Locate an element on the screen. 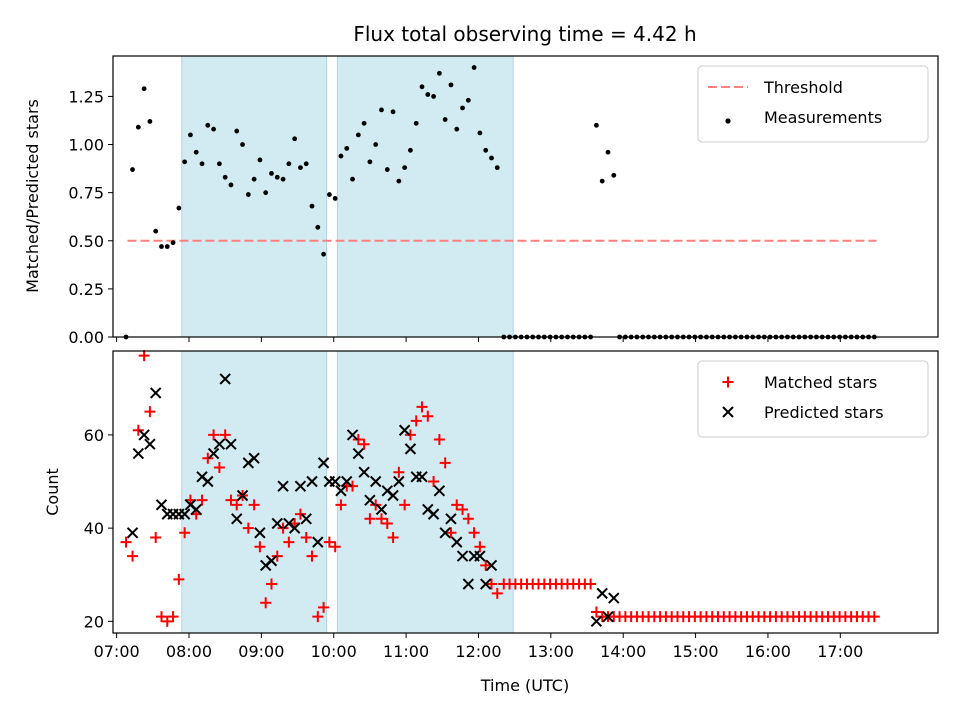 Image resolution: width=960 pixels, height=720 pixels. top-legend-label-0: Threshold is located at coordinates (803, 87).